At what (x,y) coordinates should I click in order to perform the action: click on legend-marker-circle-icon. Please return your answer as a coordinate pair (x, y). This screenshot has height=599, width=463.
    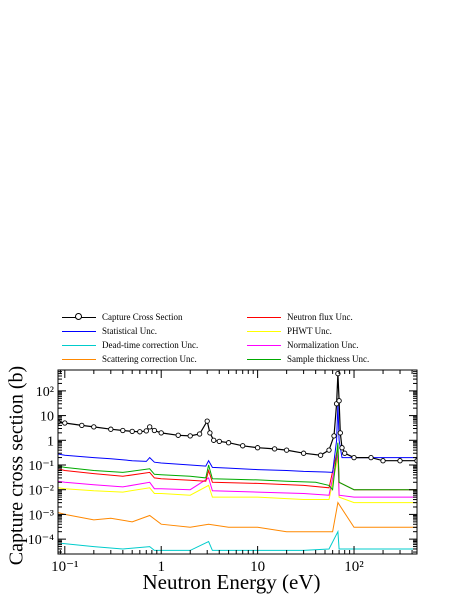
    Looking at the image, I should click on (78, 316).